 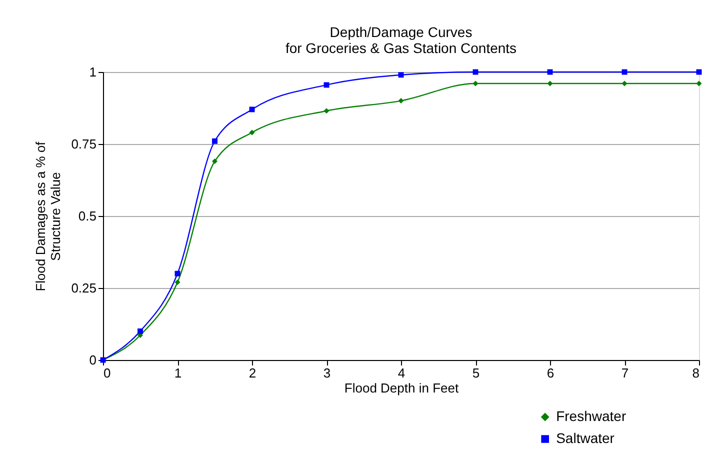 I want to click on y-tick-label: 0.75, so click(x=83, y=144).